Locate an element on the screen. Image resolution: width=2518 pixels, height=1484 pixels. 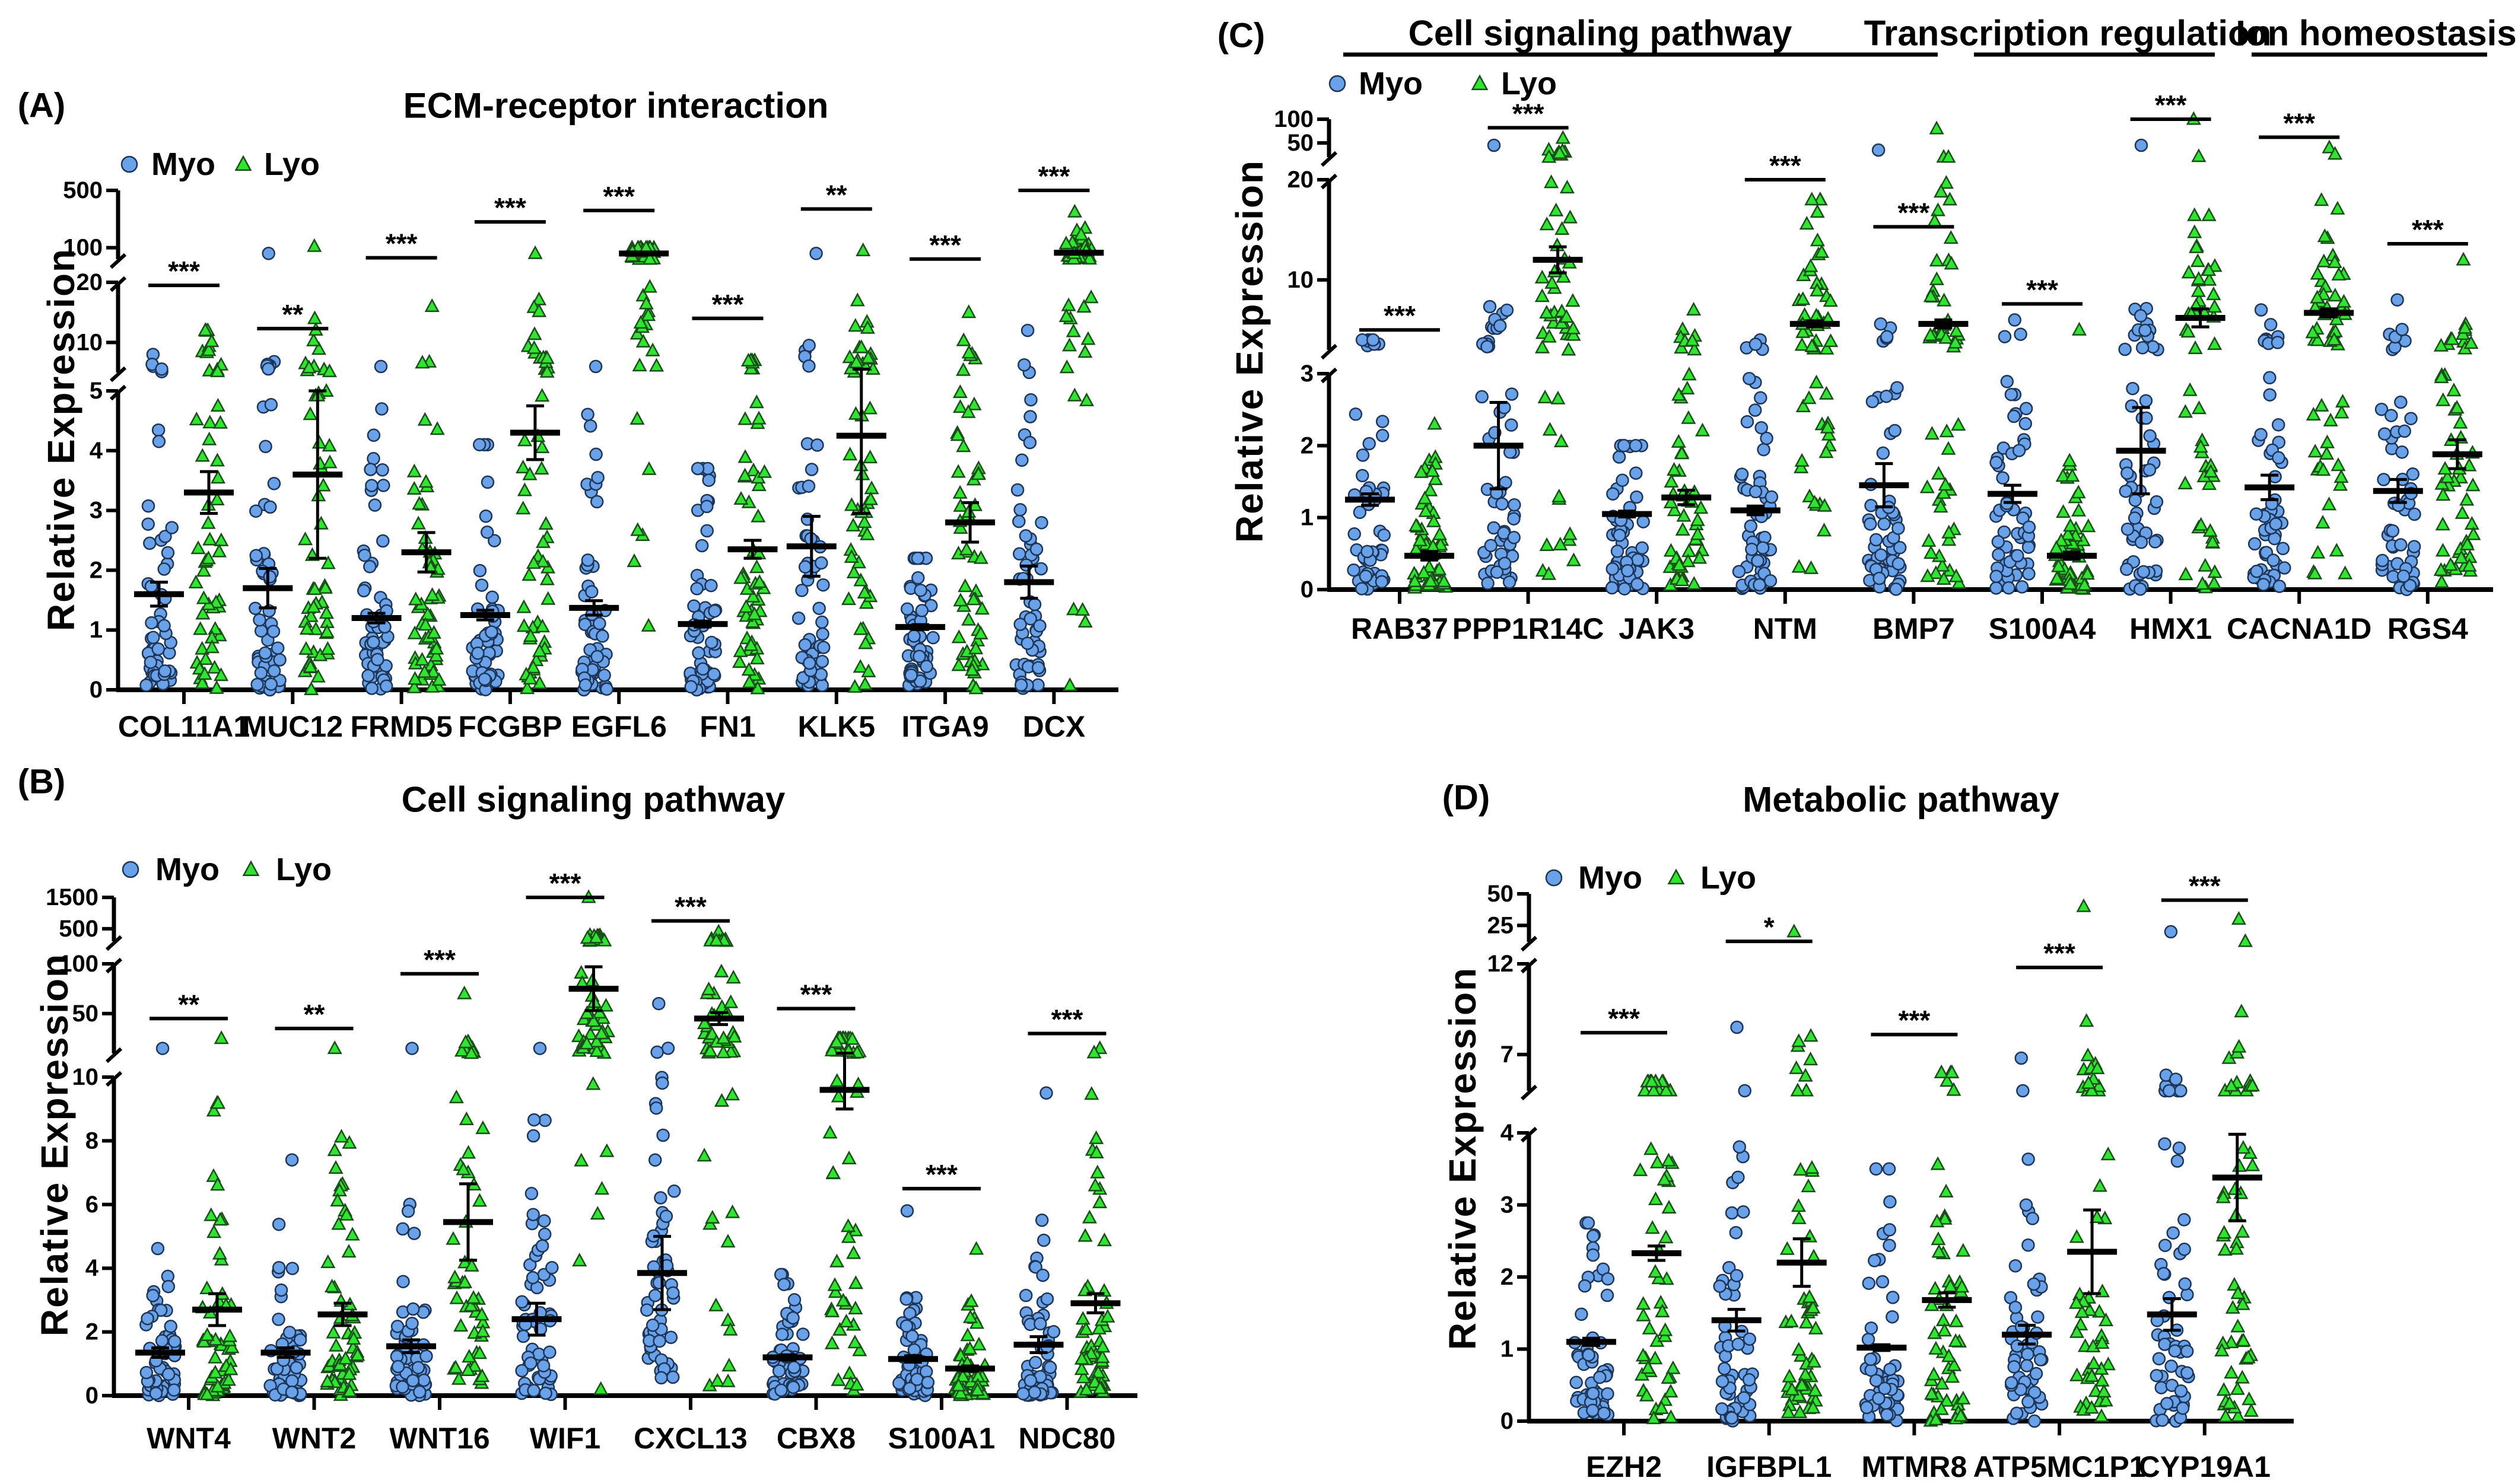
legend-myo-marker is located at coordinates (129, 164).